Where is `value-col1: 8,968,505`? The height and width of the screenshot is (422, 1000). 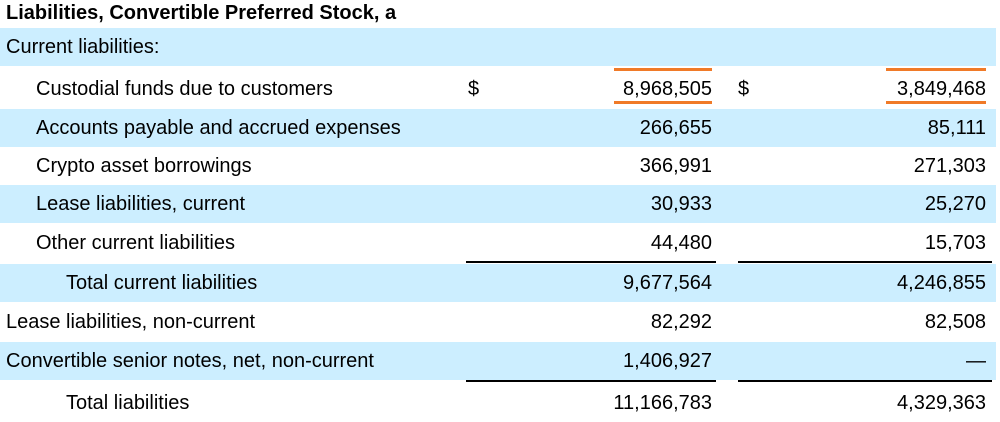 value-col1: 8,968,505 is located at coordinates (667, 89).